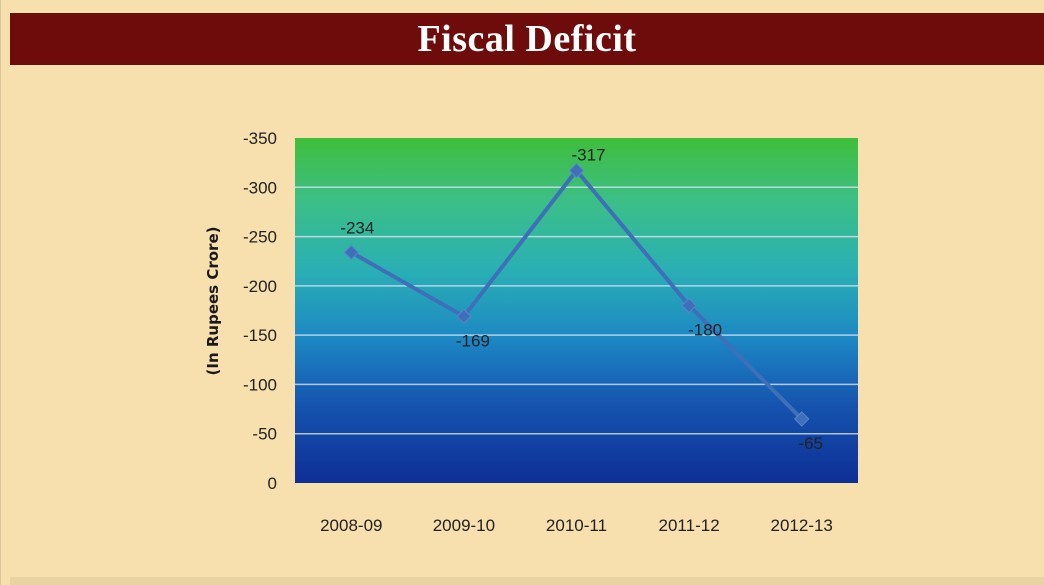  What do you see at coordinates (588, 155) in the screenshot?
I see `data-label: -317` at bounding box center [588, 155].